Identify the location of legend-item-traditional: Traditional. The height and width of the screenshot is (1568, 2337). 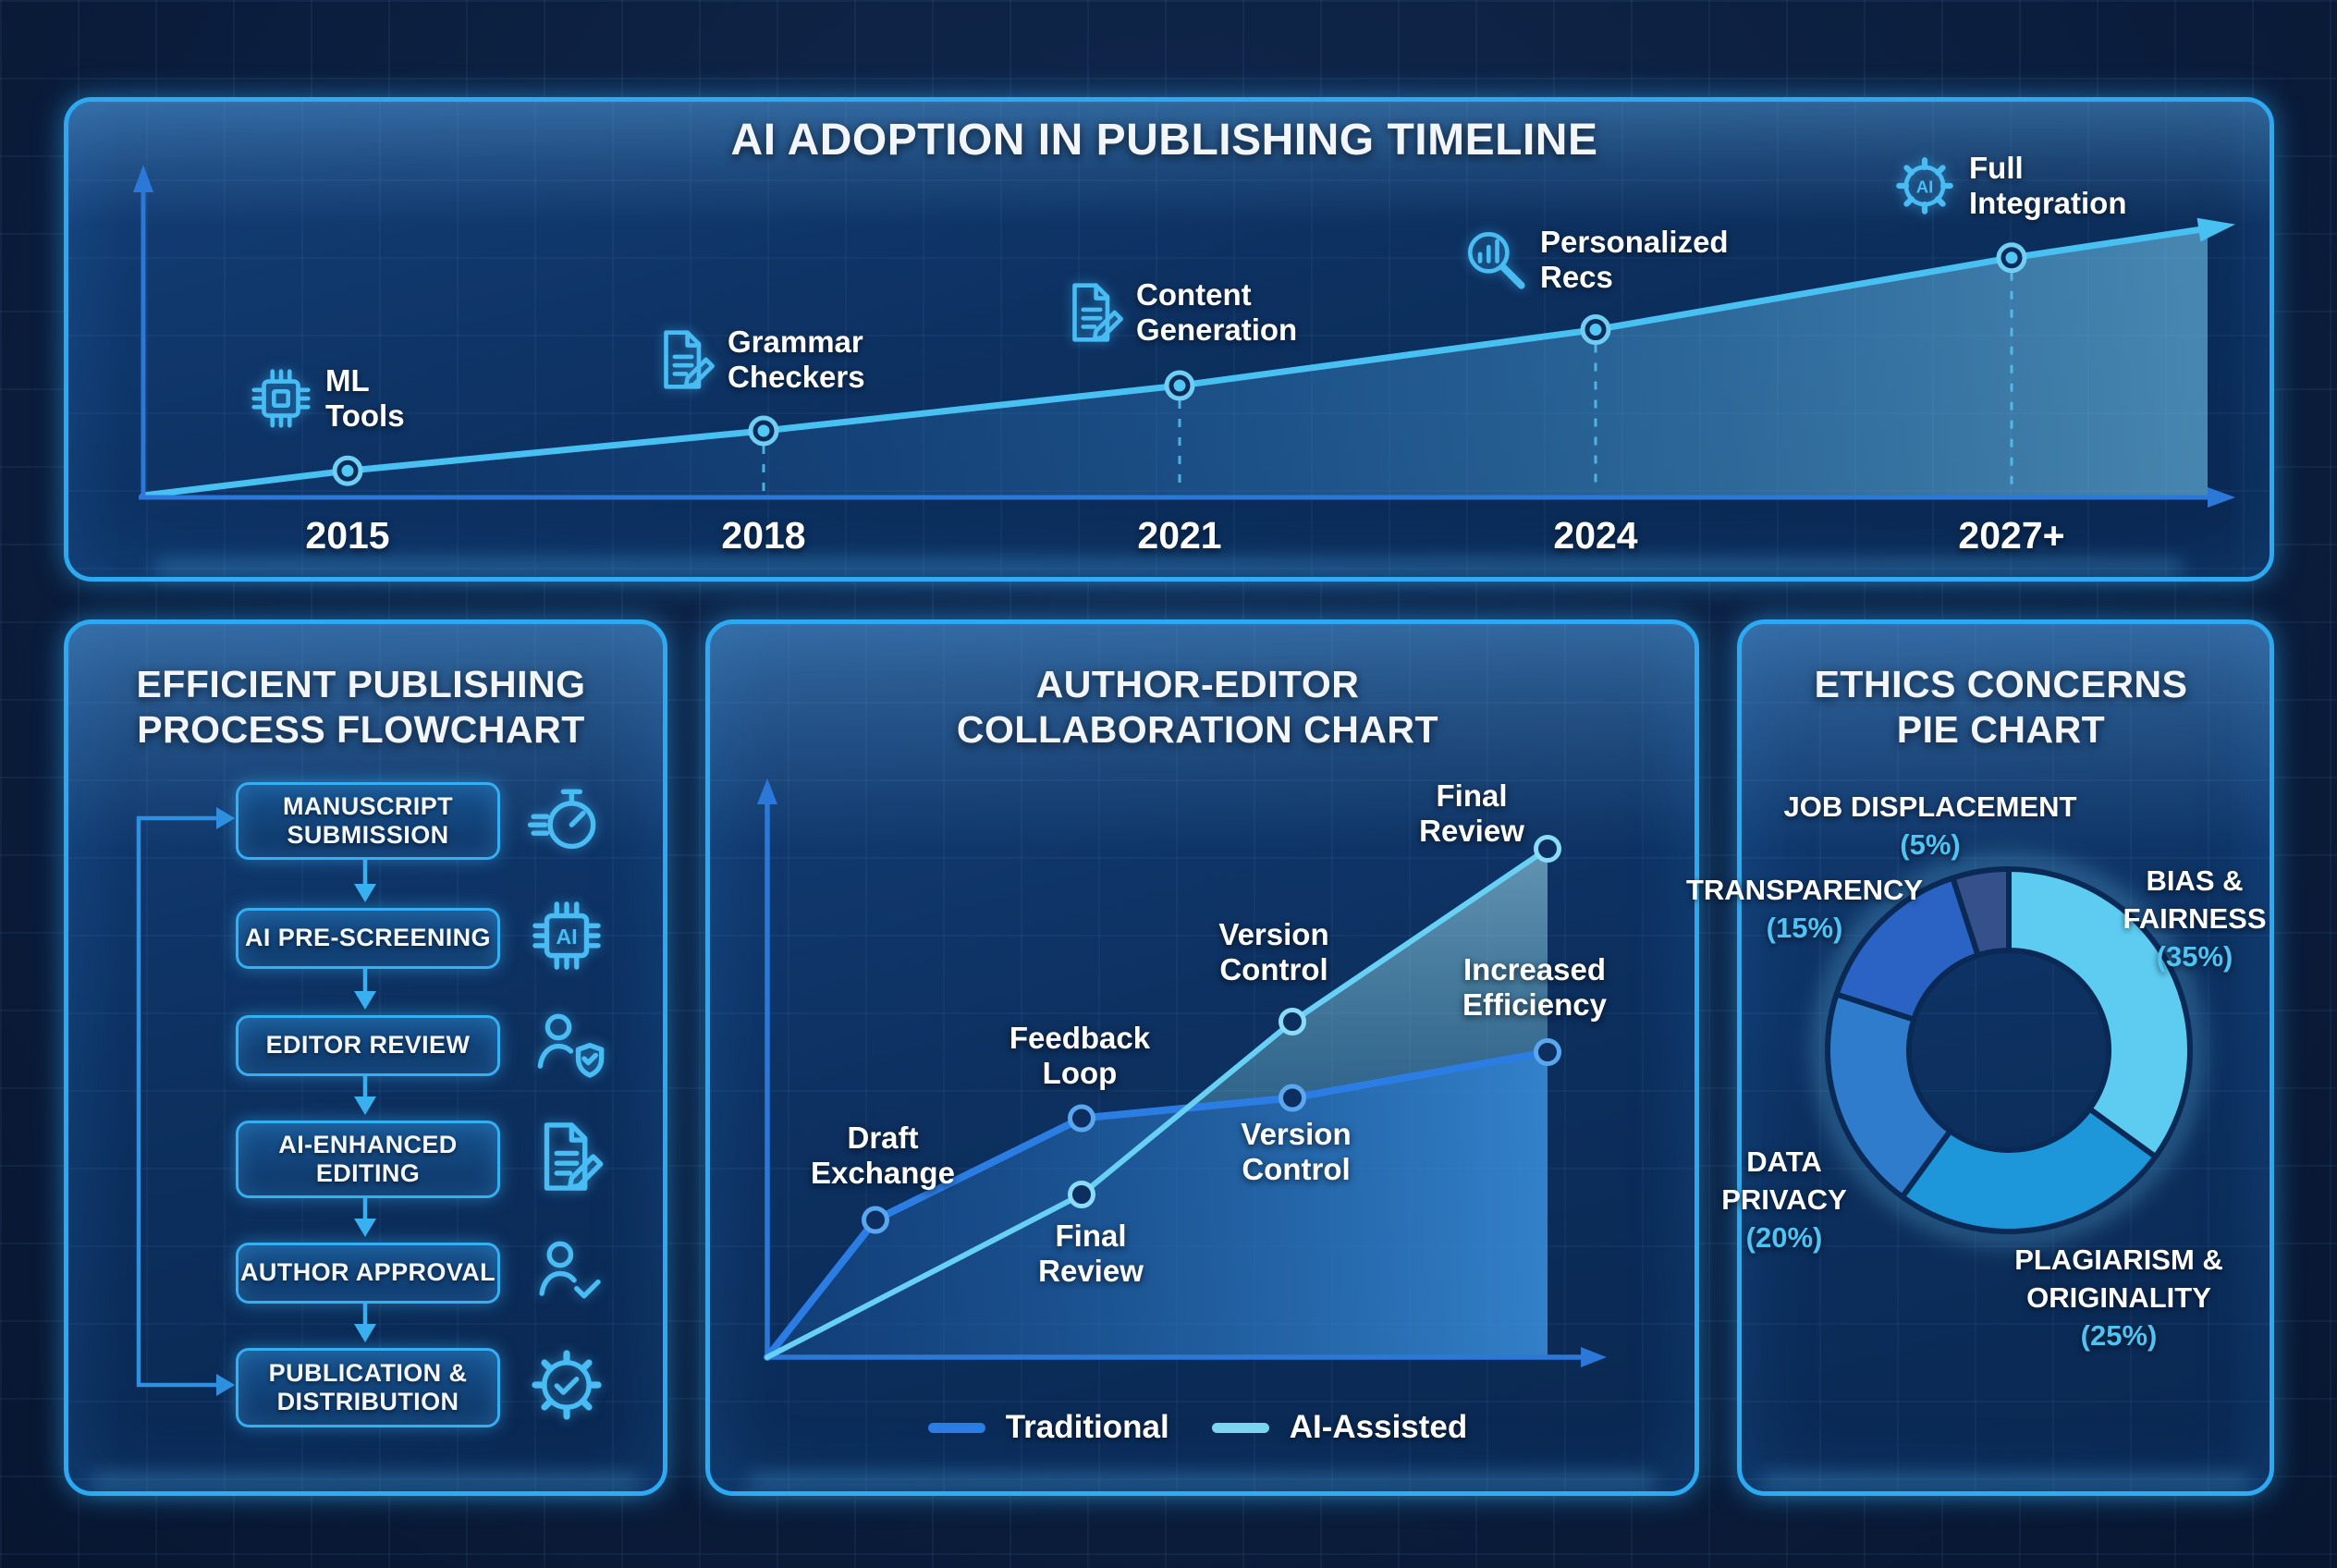
(1048, 1428).